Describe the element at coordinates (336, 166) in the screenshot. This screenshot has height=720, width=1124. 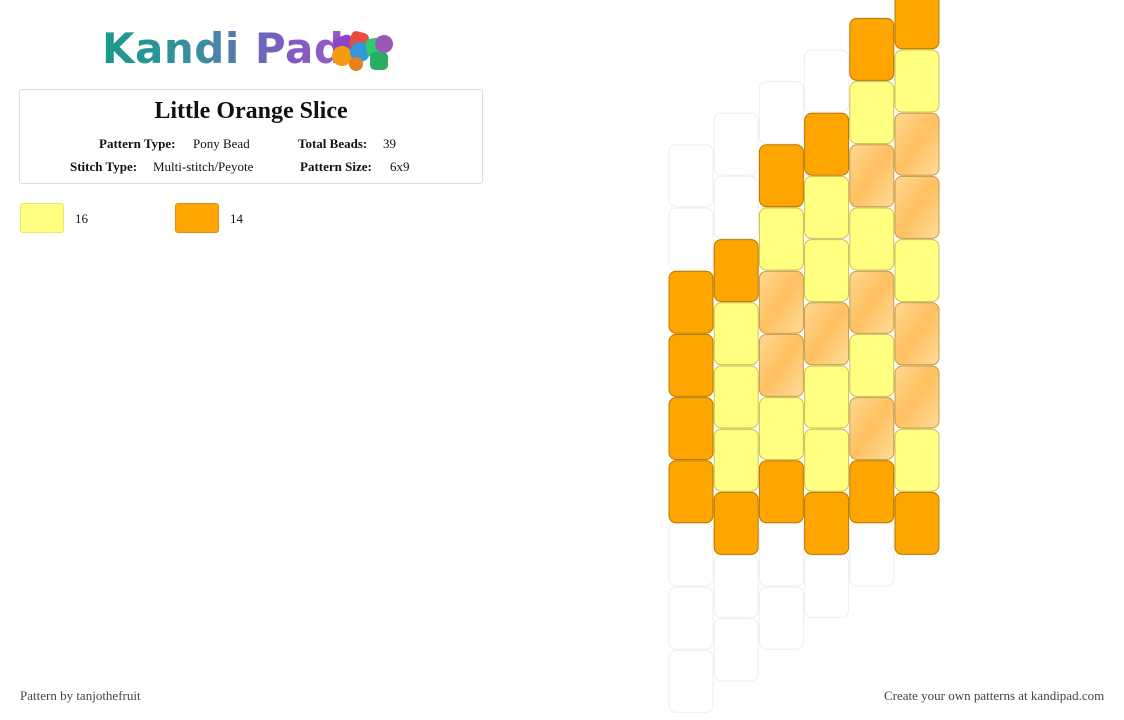
I see `pattern-size-label: Pattern Size:` at that location.